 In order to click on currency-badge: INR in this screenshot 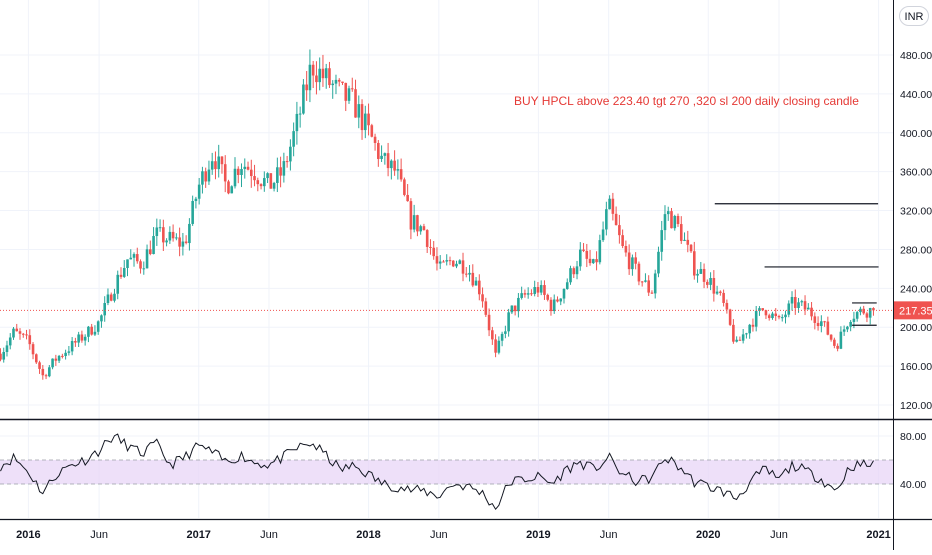, I will do `click(914, 16)`.